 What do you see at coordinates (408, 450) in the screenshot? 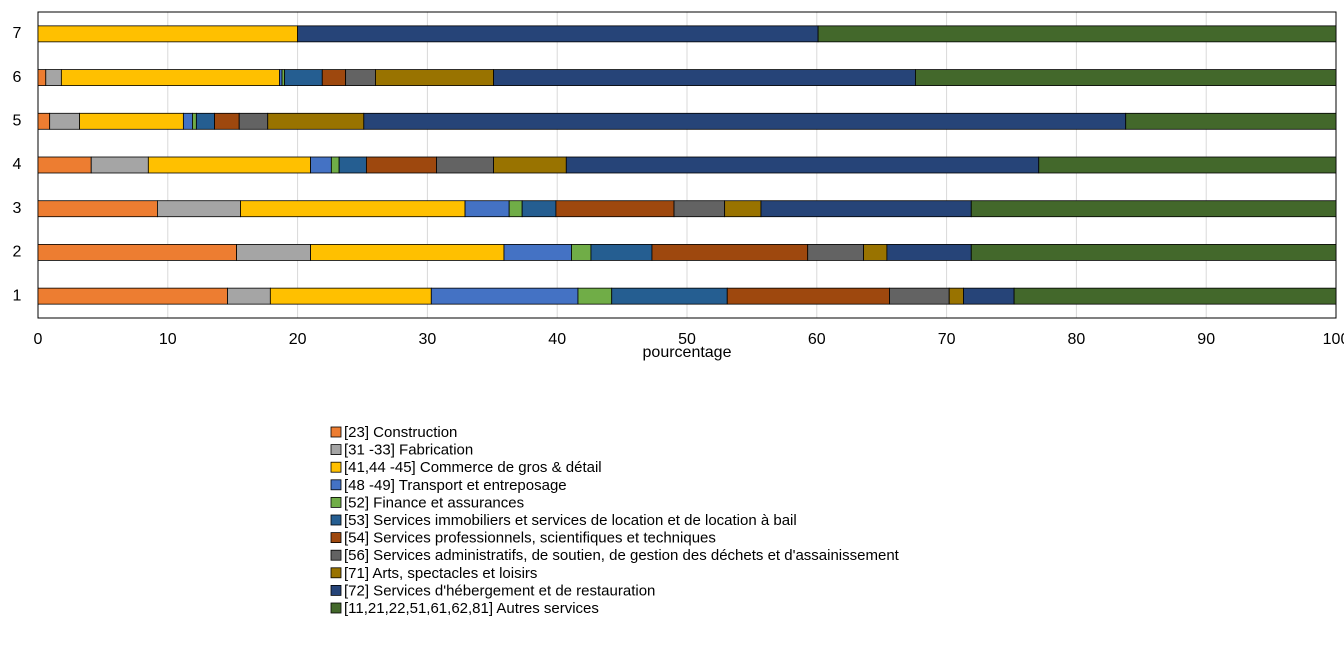
I see `legend-label: [31 -33] Fabrication` at bounding box center [408, 450].